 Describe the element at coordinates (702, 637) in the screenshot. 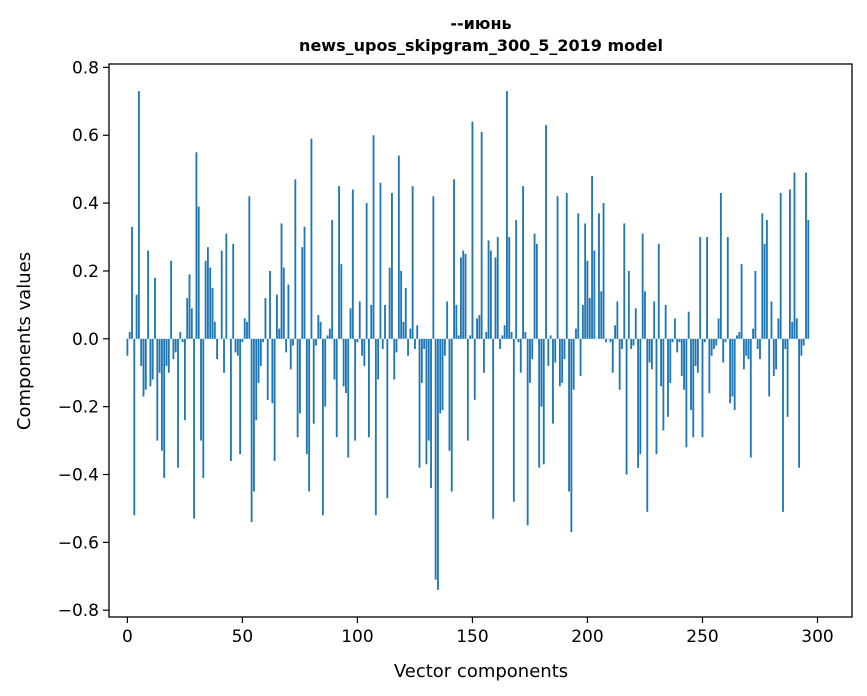

I see `x-tick-label: 250` at that location.